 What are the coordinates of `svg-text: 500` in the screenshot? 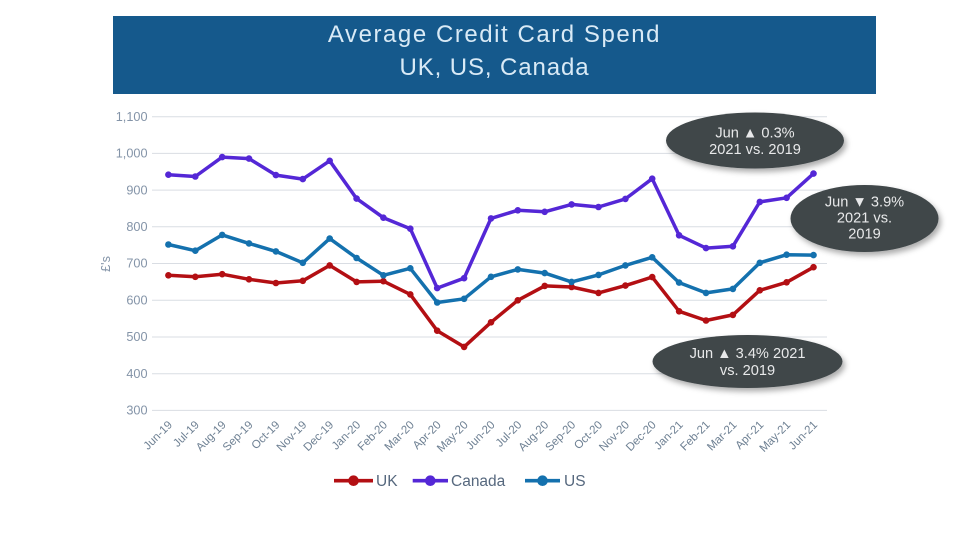 It's located at (136, 337).